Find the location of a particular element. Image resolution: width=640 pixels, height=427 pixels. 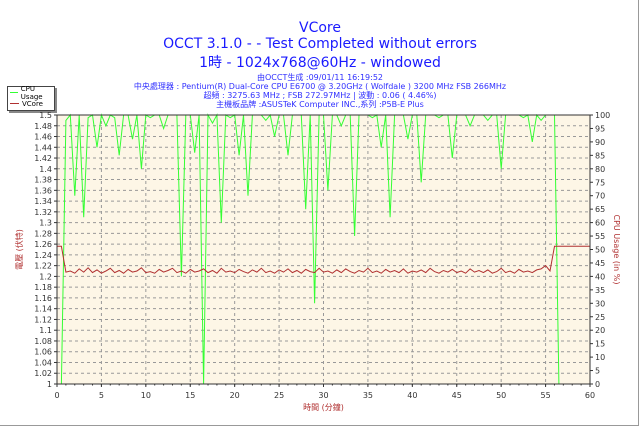

y2-tick-label: 25 is located at coordinates (600, 317).